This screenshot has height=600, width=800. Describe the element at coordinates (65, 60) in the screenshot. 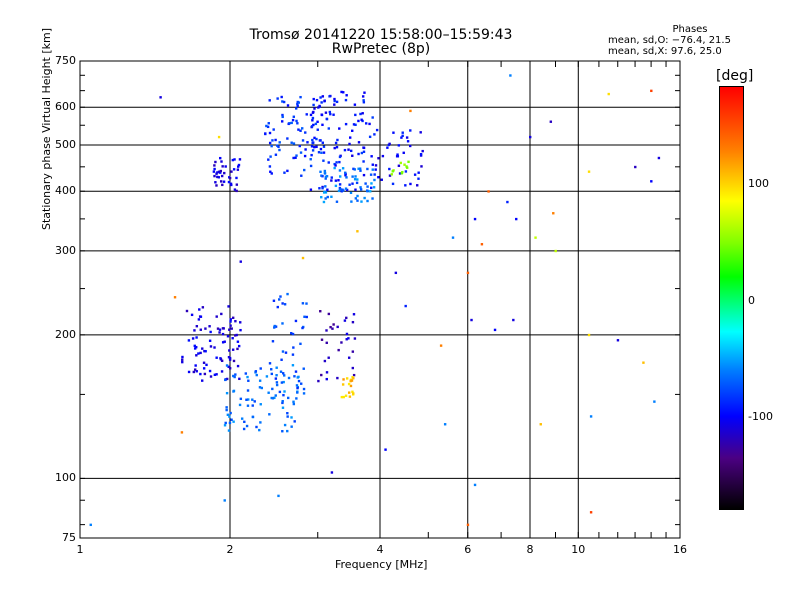

I see `y-tick-label: 750` at that location.